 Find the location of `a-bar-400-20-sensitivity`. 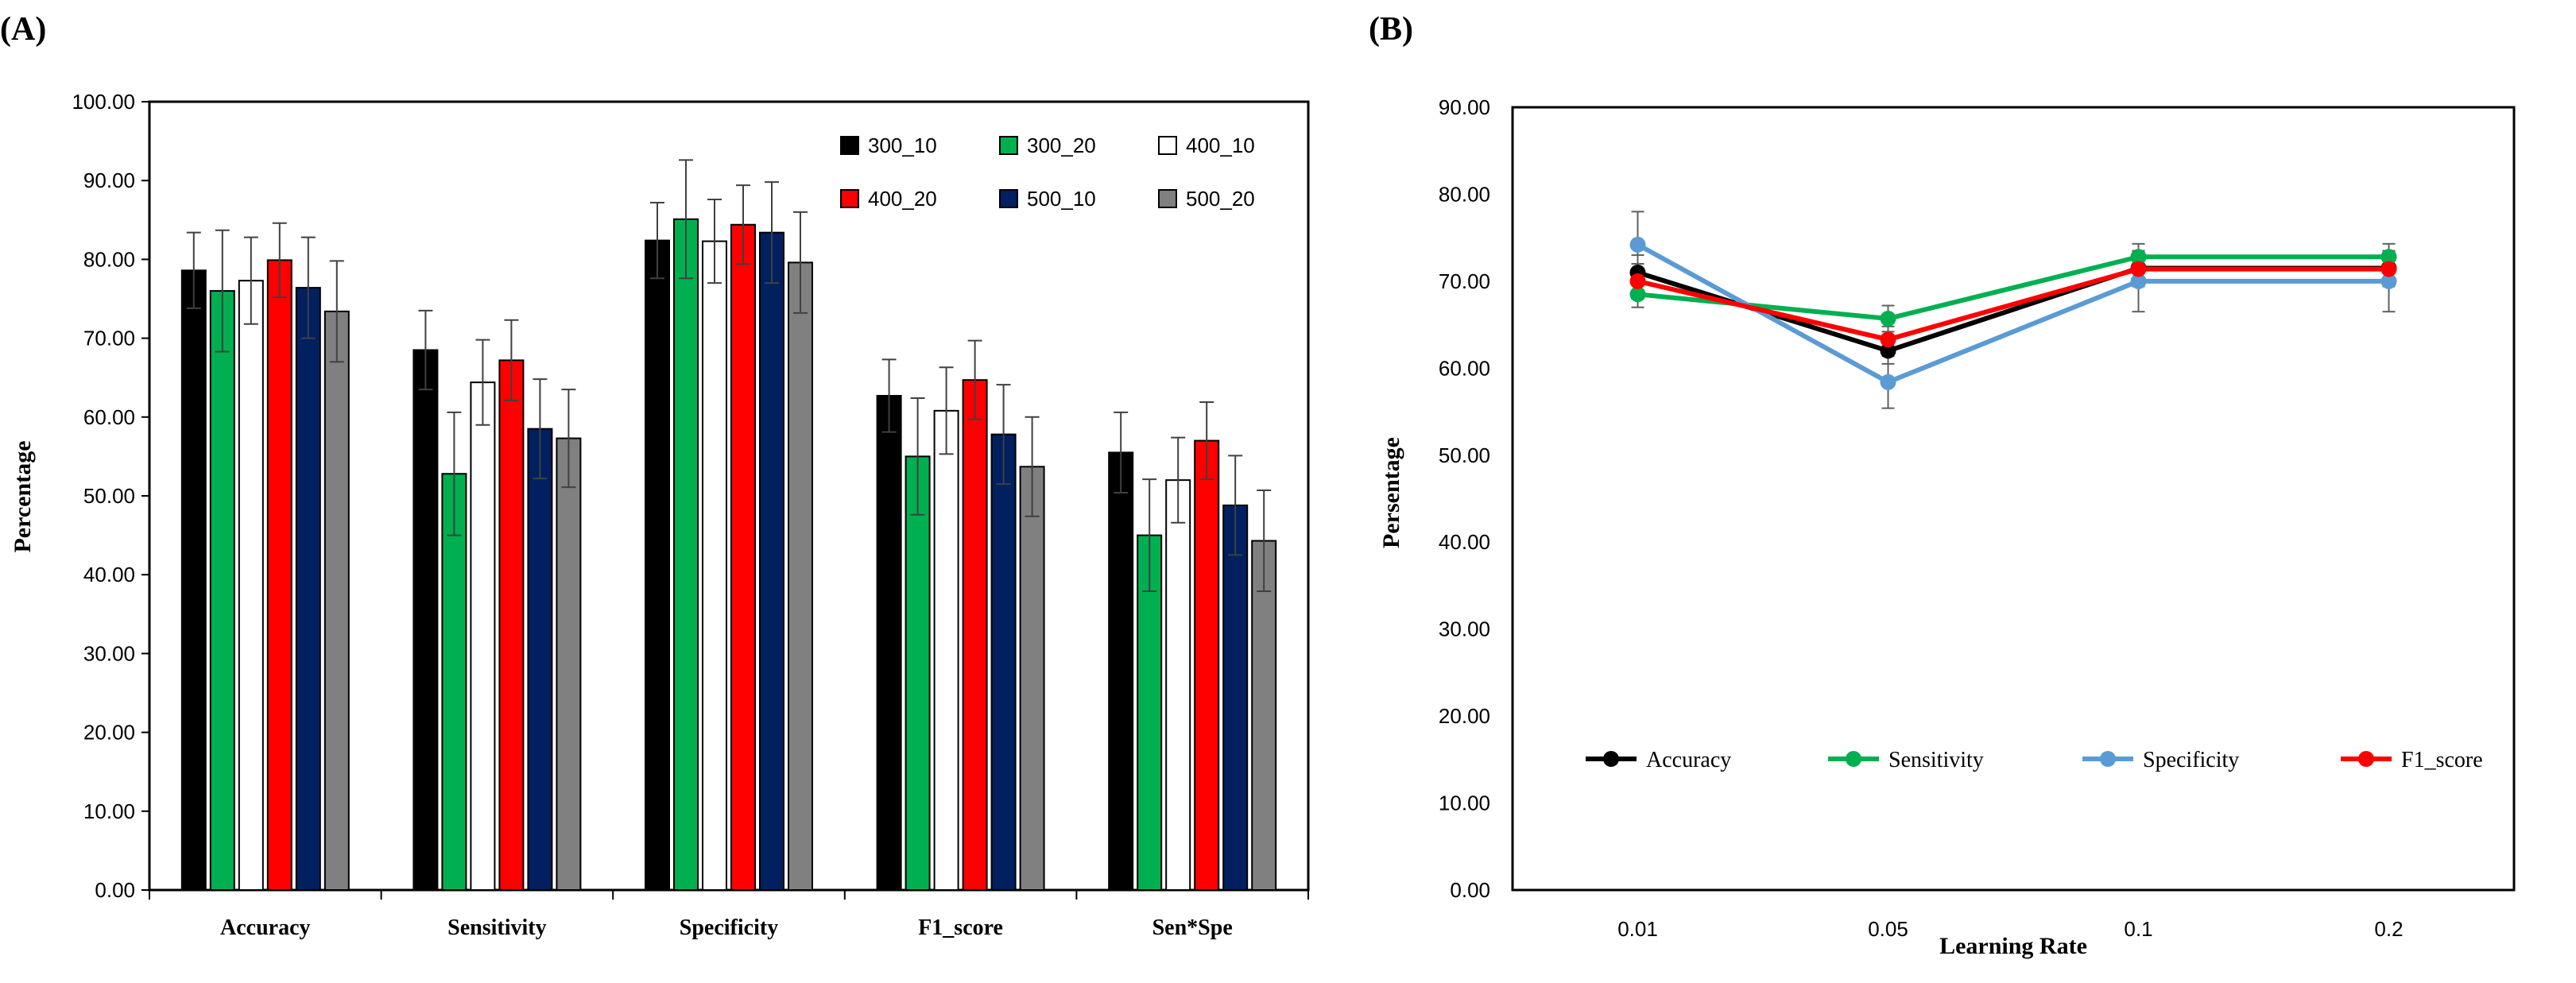

a-bar-400-20-sensitivity is located at coordinates (511, 625).